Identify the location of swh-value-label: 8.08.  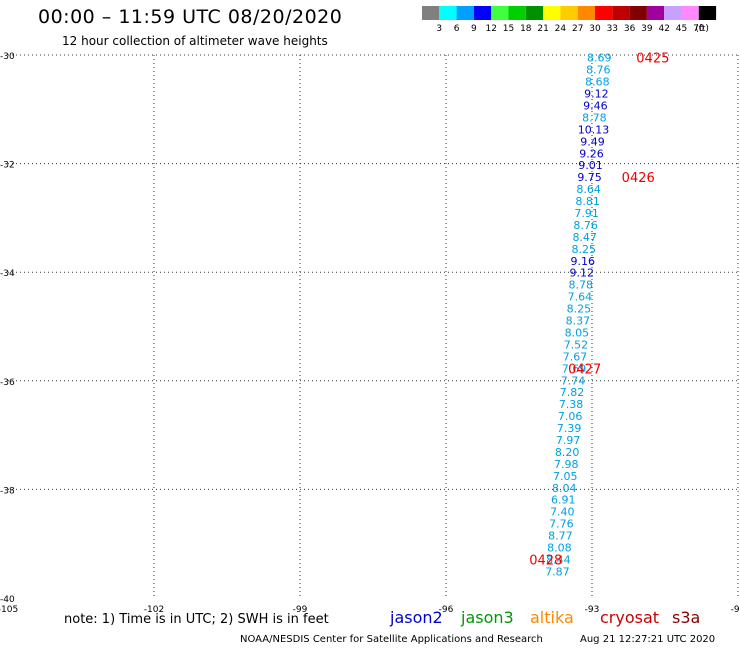
(559, 548).